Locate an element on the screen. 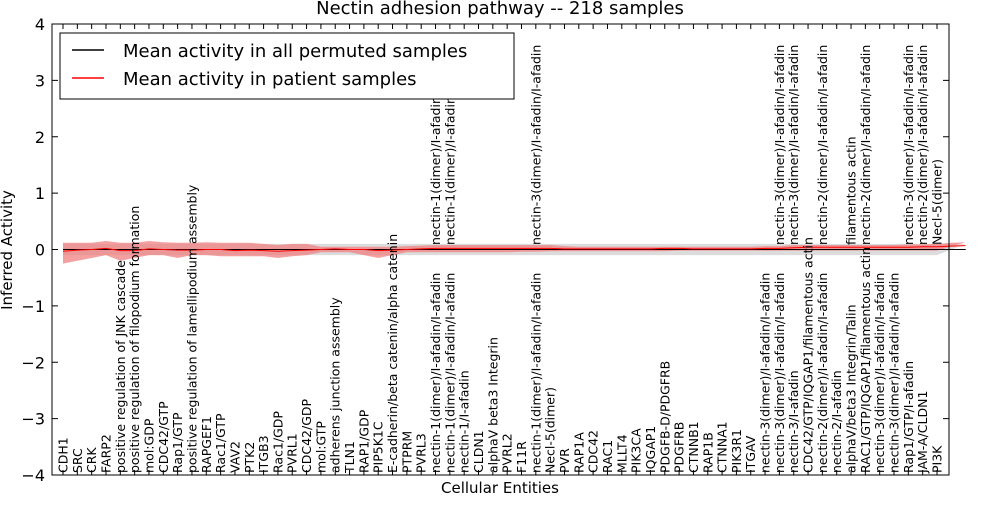 The width and height of the screenshot is (1000, 505). x-tick-label: Rap1/GTP/I-afadin is located at coordinates (908, 417).